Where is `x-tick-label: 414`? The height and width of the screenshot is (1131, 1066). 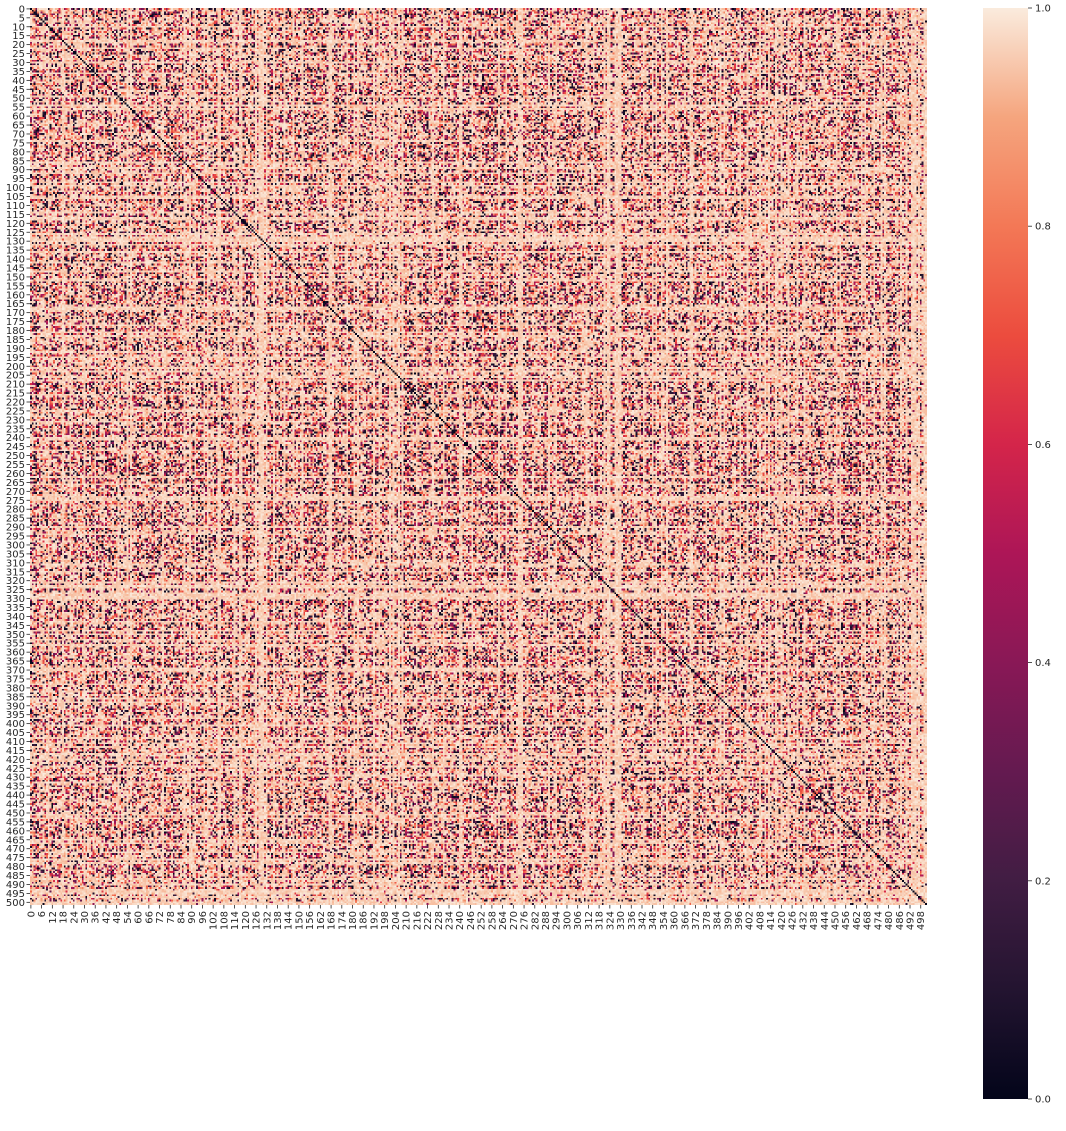
x-tick-label: 414 is located at coordinates (771, 920).